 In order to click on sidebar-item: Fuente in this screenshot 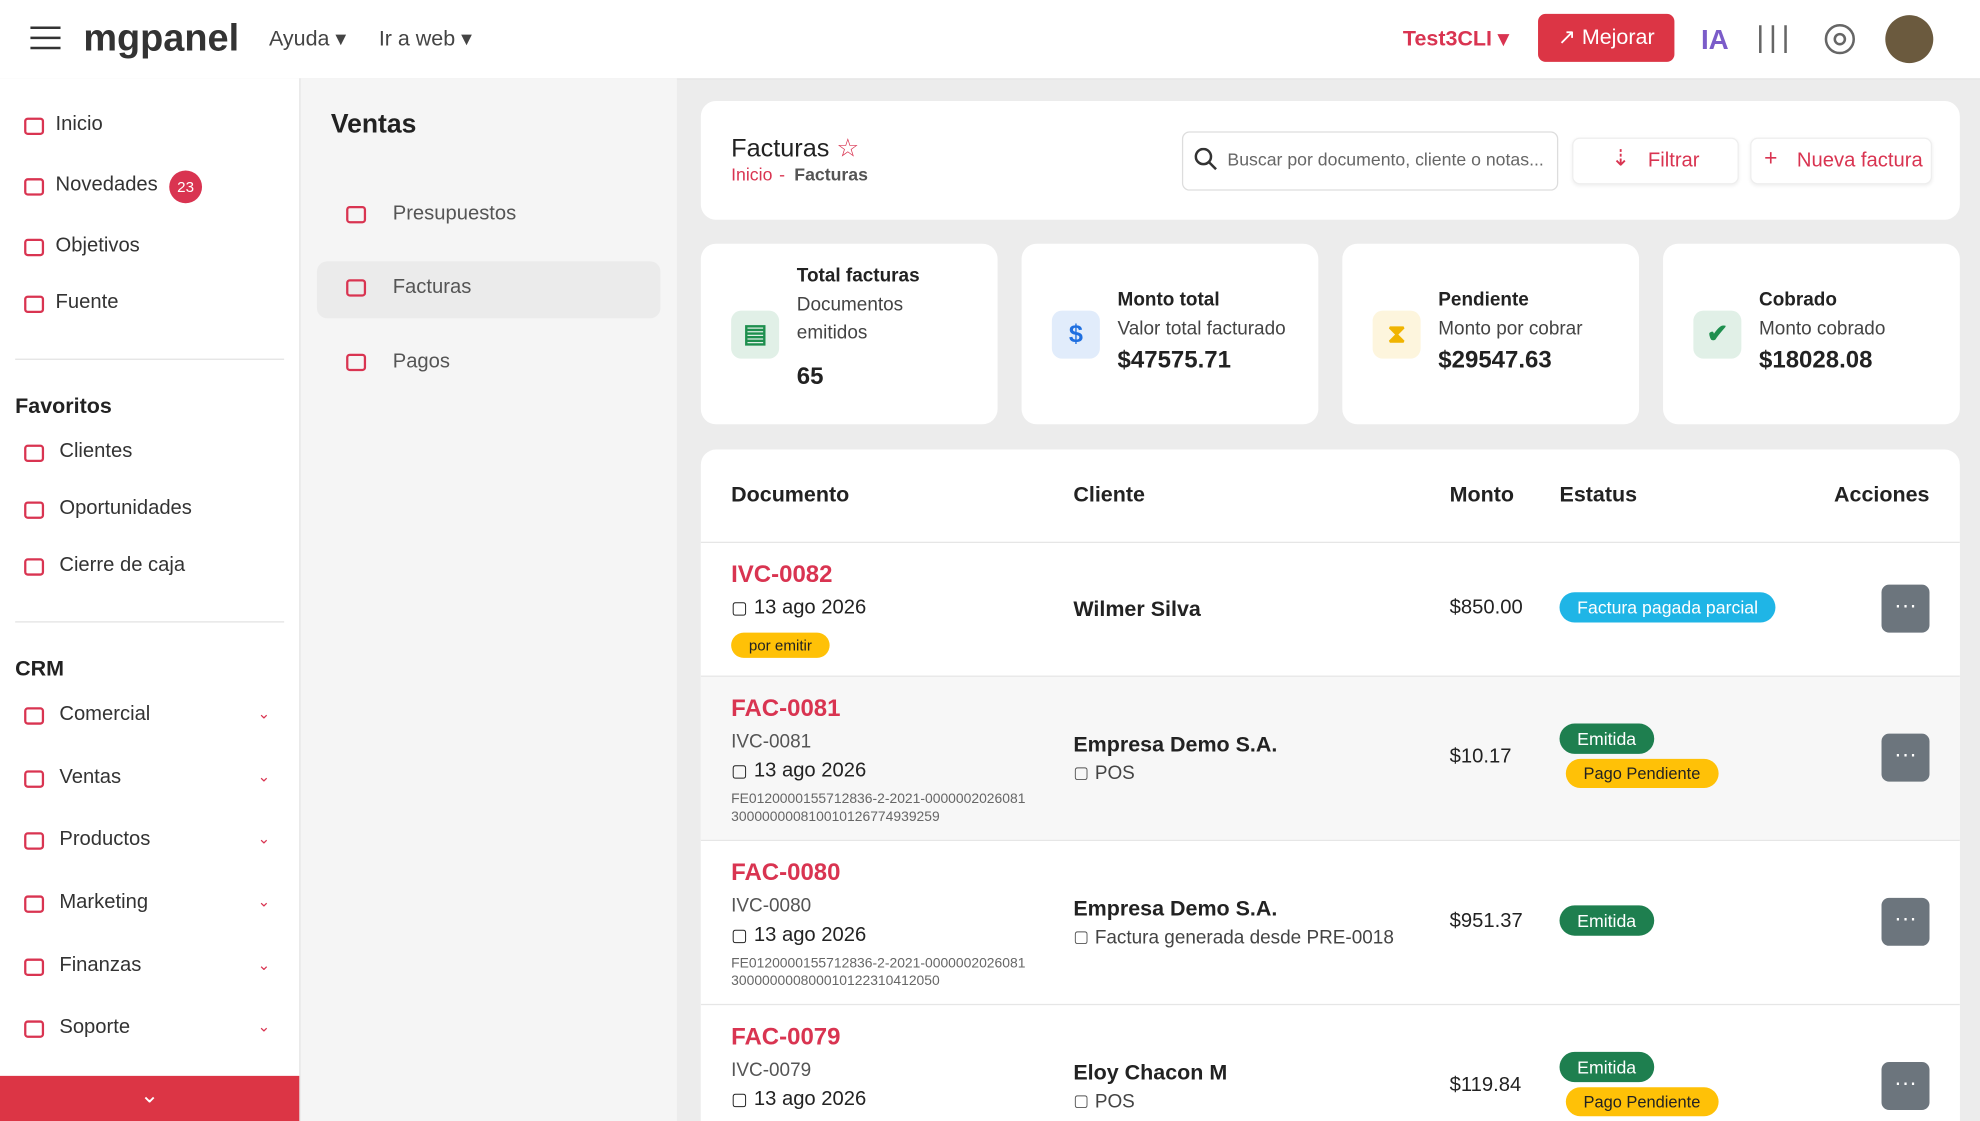, I will do `click(87, 302)`.